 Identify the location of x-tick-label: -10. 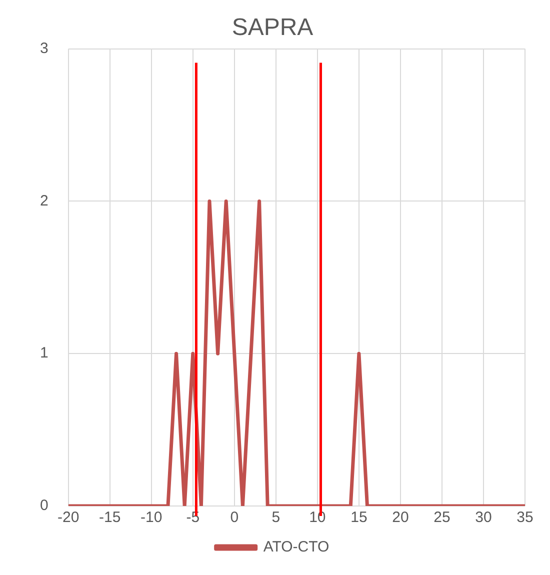
(151, 517).